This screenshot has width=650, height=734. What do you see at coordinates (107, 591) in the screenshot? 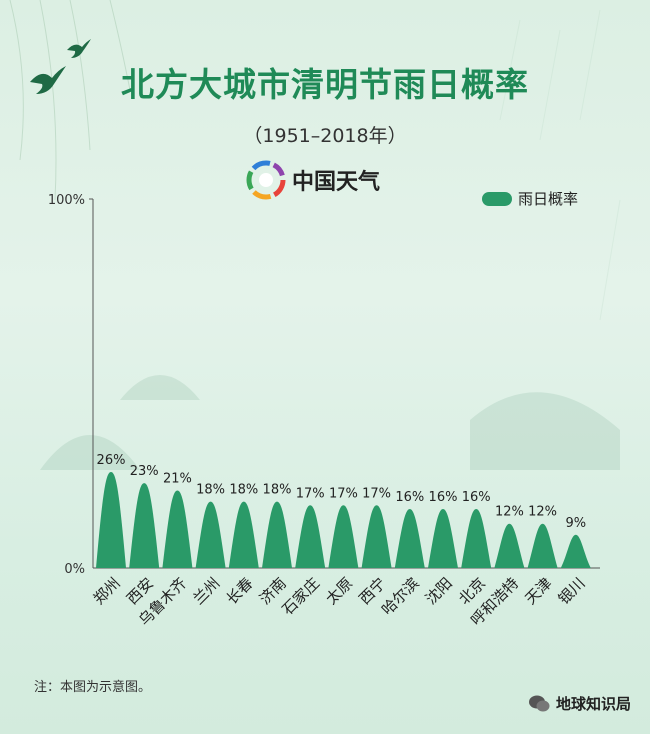
I see `x-tick-label: 郑州` at bounding box center [107, 591].